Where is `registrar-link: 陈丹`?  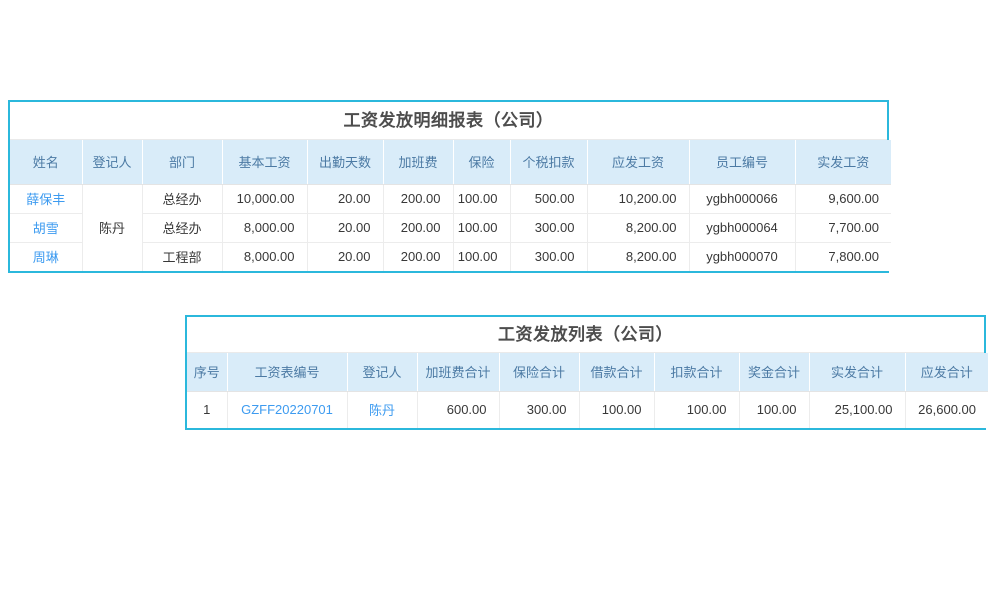
registrar-link: 陈丹 is located at coordinates (381, 411).